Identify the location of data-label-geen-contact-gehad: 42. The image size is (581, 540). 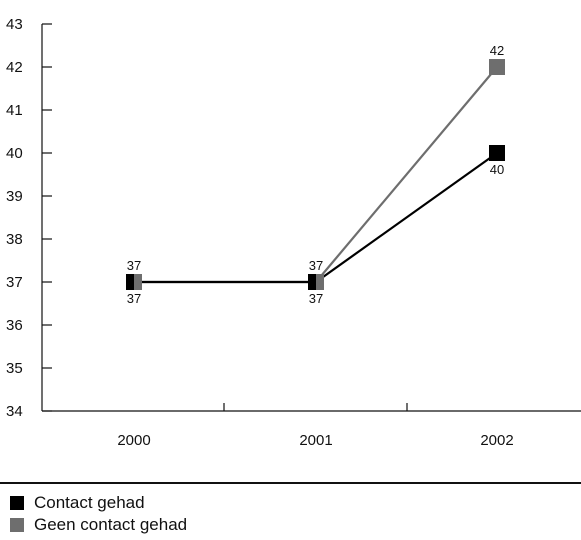
(497, 50).